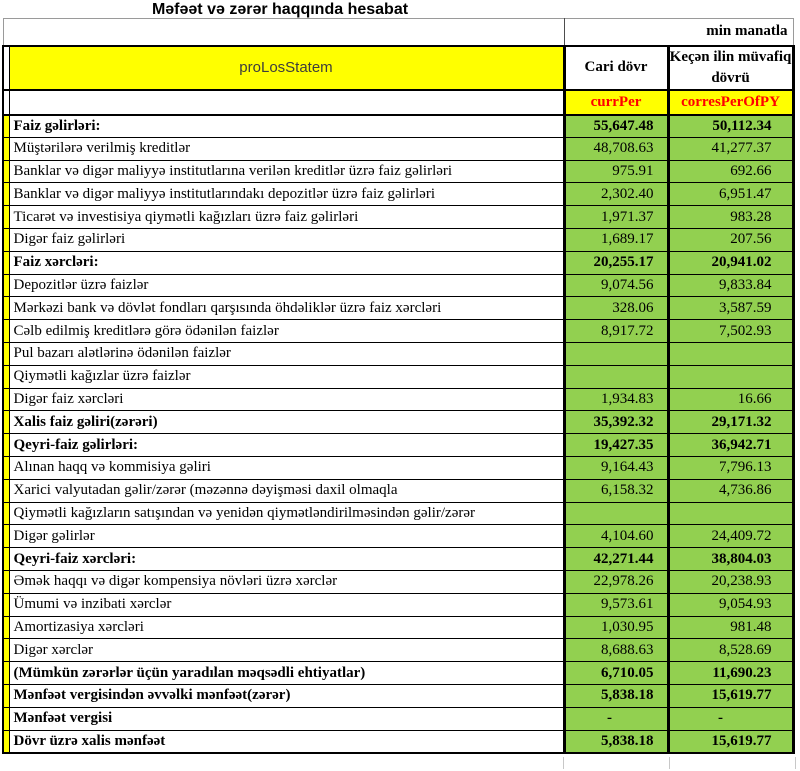 The image size is (800, 771). Describe the element at coordinates (731, 148) in the screenshot. I see `value-previous-period: 41,277.37` at that location.